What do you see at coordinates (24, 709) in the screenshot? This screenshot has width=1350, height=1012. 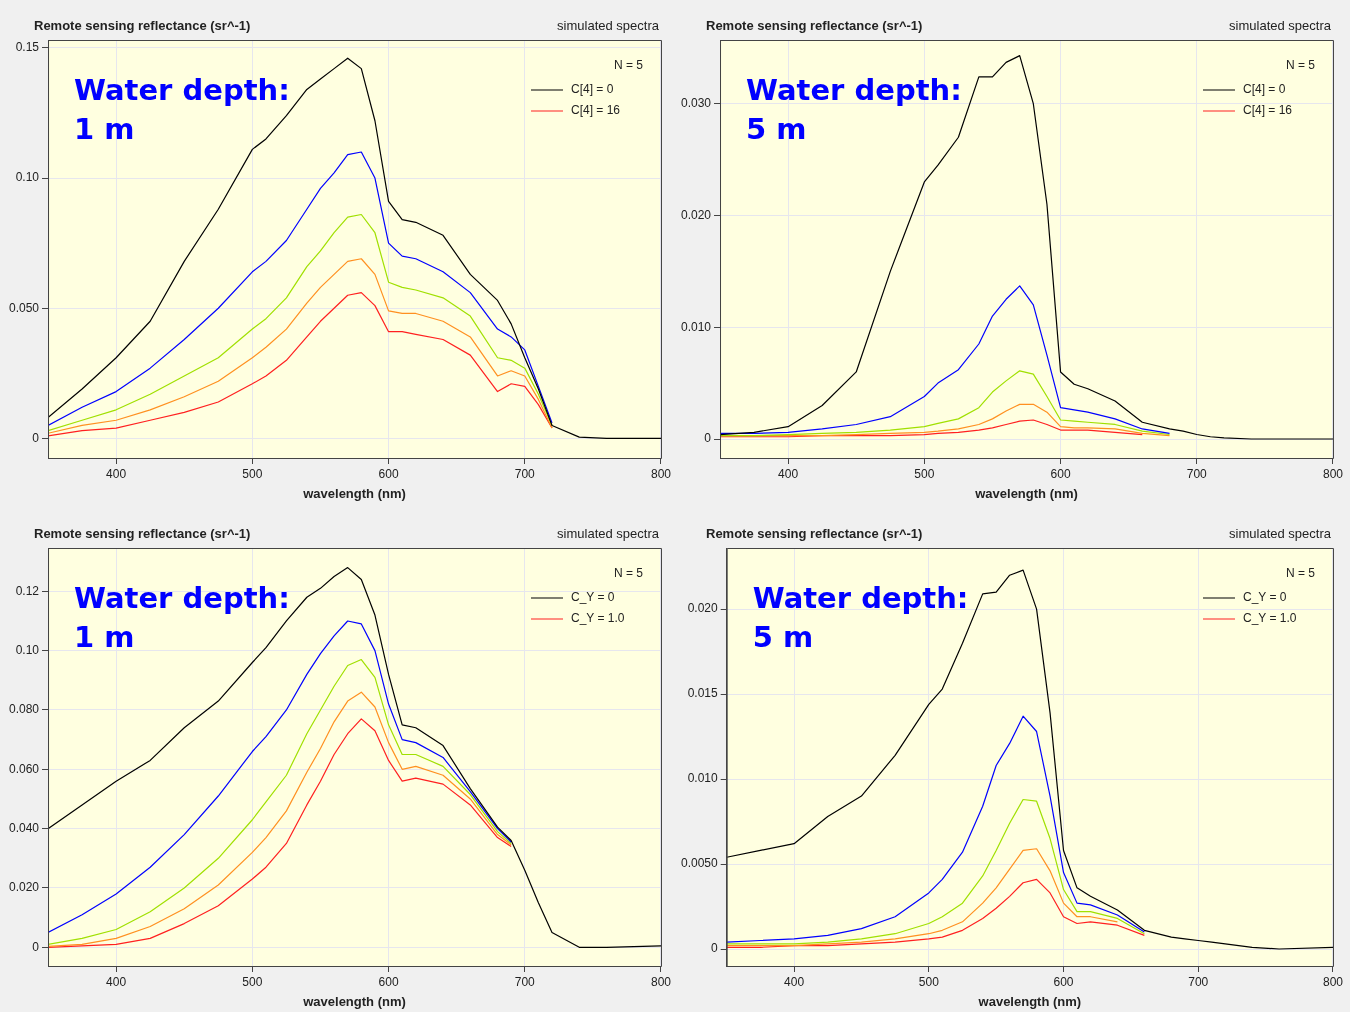 I see `y-tick-label: 0.080` at bounding box center [24, 709].